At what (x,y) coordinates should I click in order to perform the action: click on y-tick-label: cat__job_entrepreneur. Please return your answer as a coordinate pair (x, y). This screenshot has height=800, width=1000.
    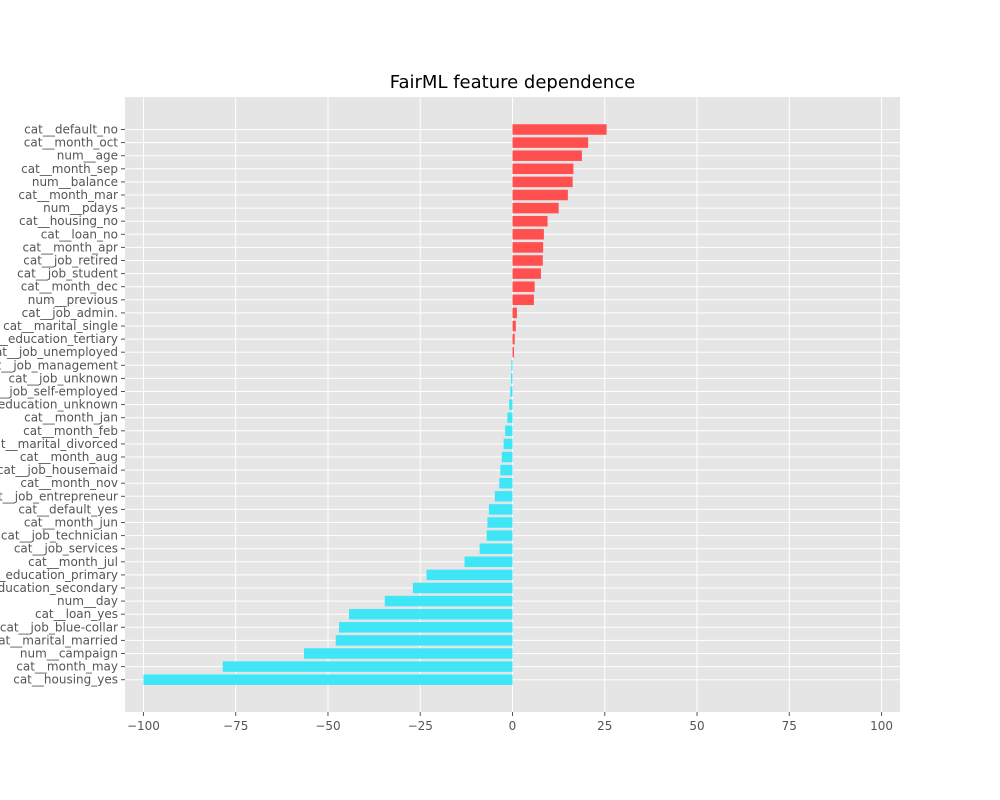
    Looking at the image, I should click on (59, 496).